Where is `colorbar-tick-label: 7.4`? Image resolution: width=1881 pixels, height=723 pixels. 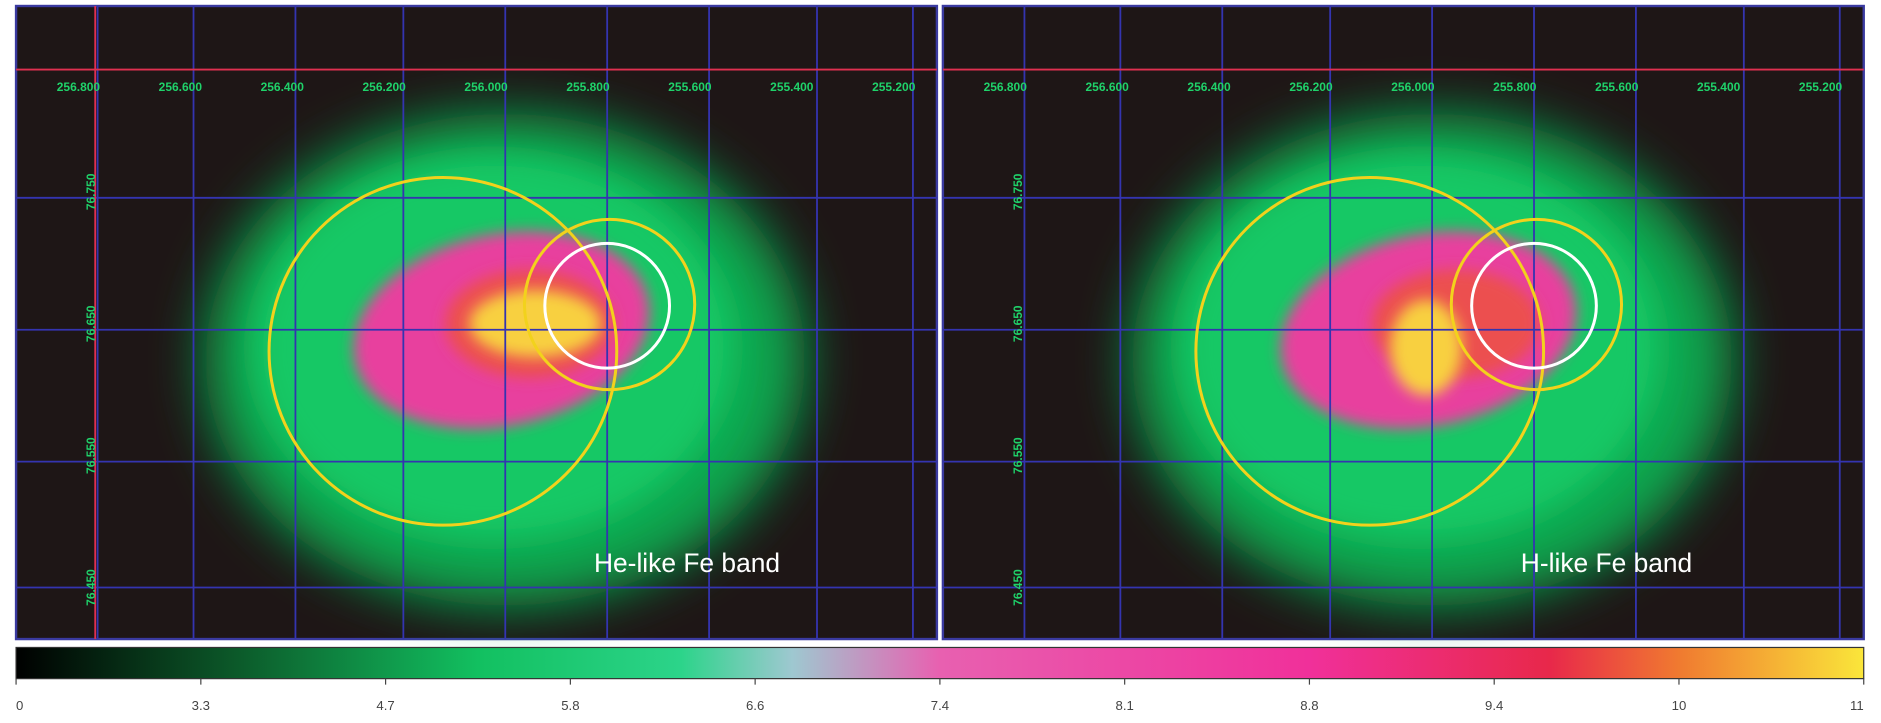 colorbar-tick-label: 7.4 is located at coordinates (940, 705).